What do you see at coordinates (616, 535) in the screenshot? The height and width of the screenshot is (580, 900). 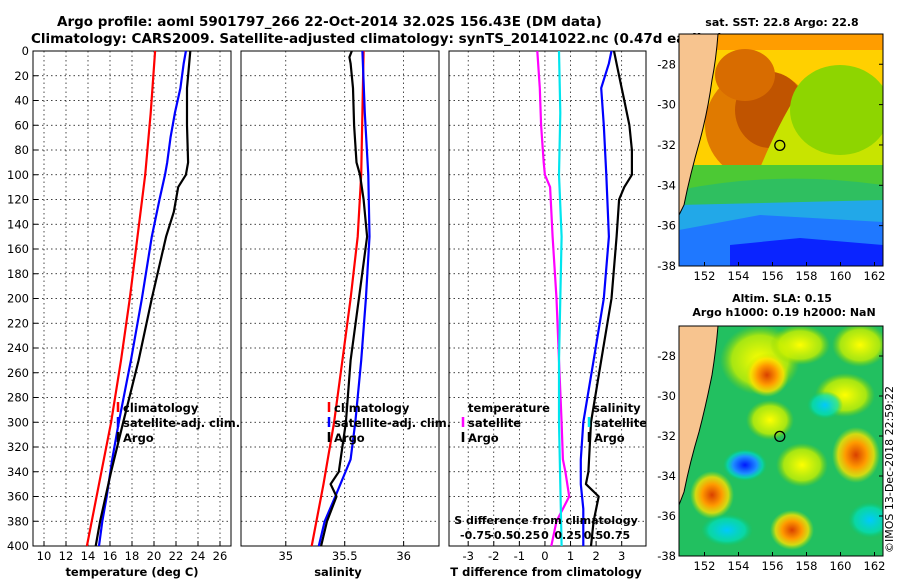 I see `top-tick-label: 0.75` at bounding box center [616, 535].